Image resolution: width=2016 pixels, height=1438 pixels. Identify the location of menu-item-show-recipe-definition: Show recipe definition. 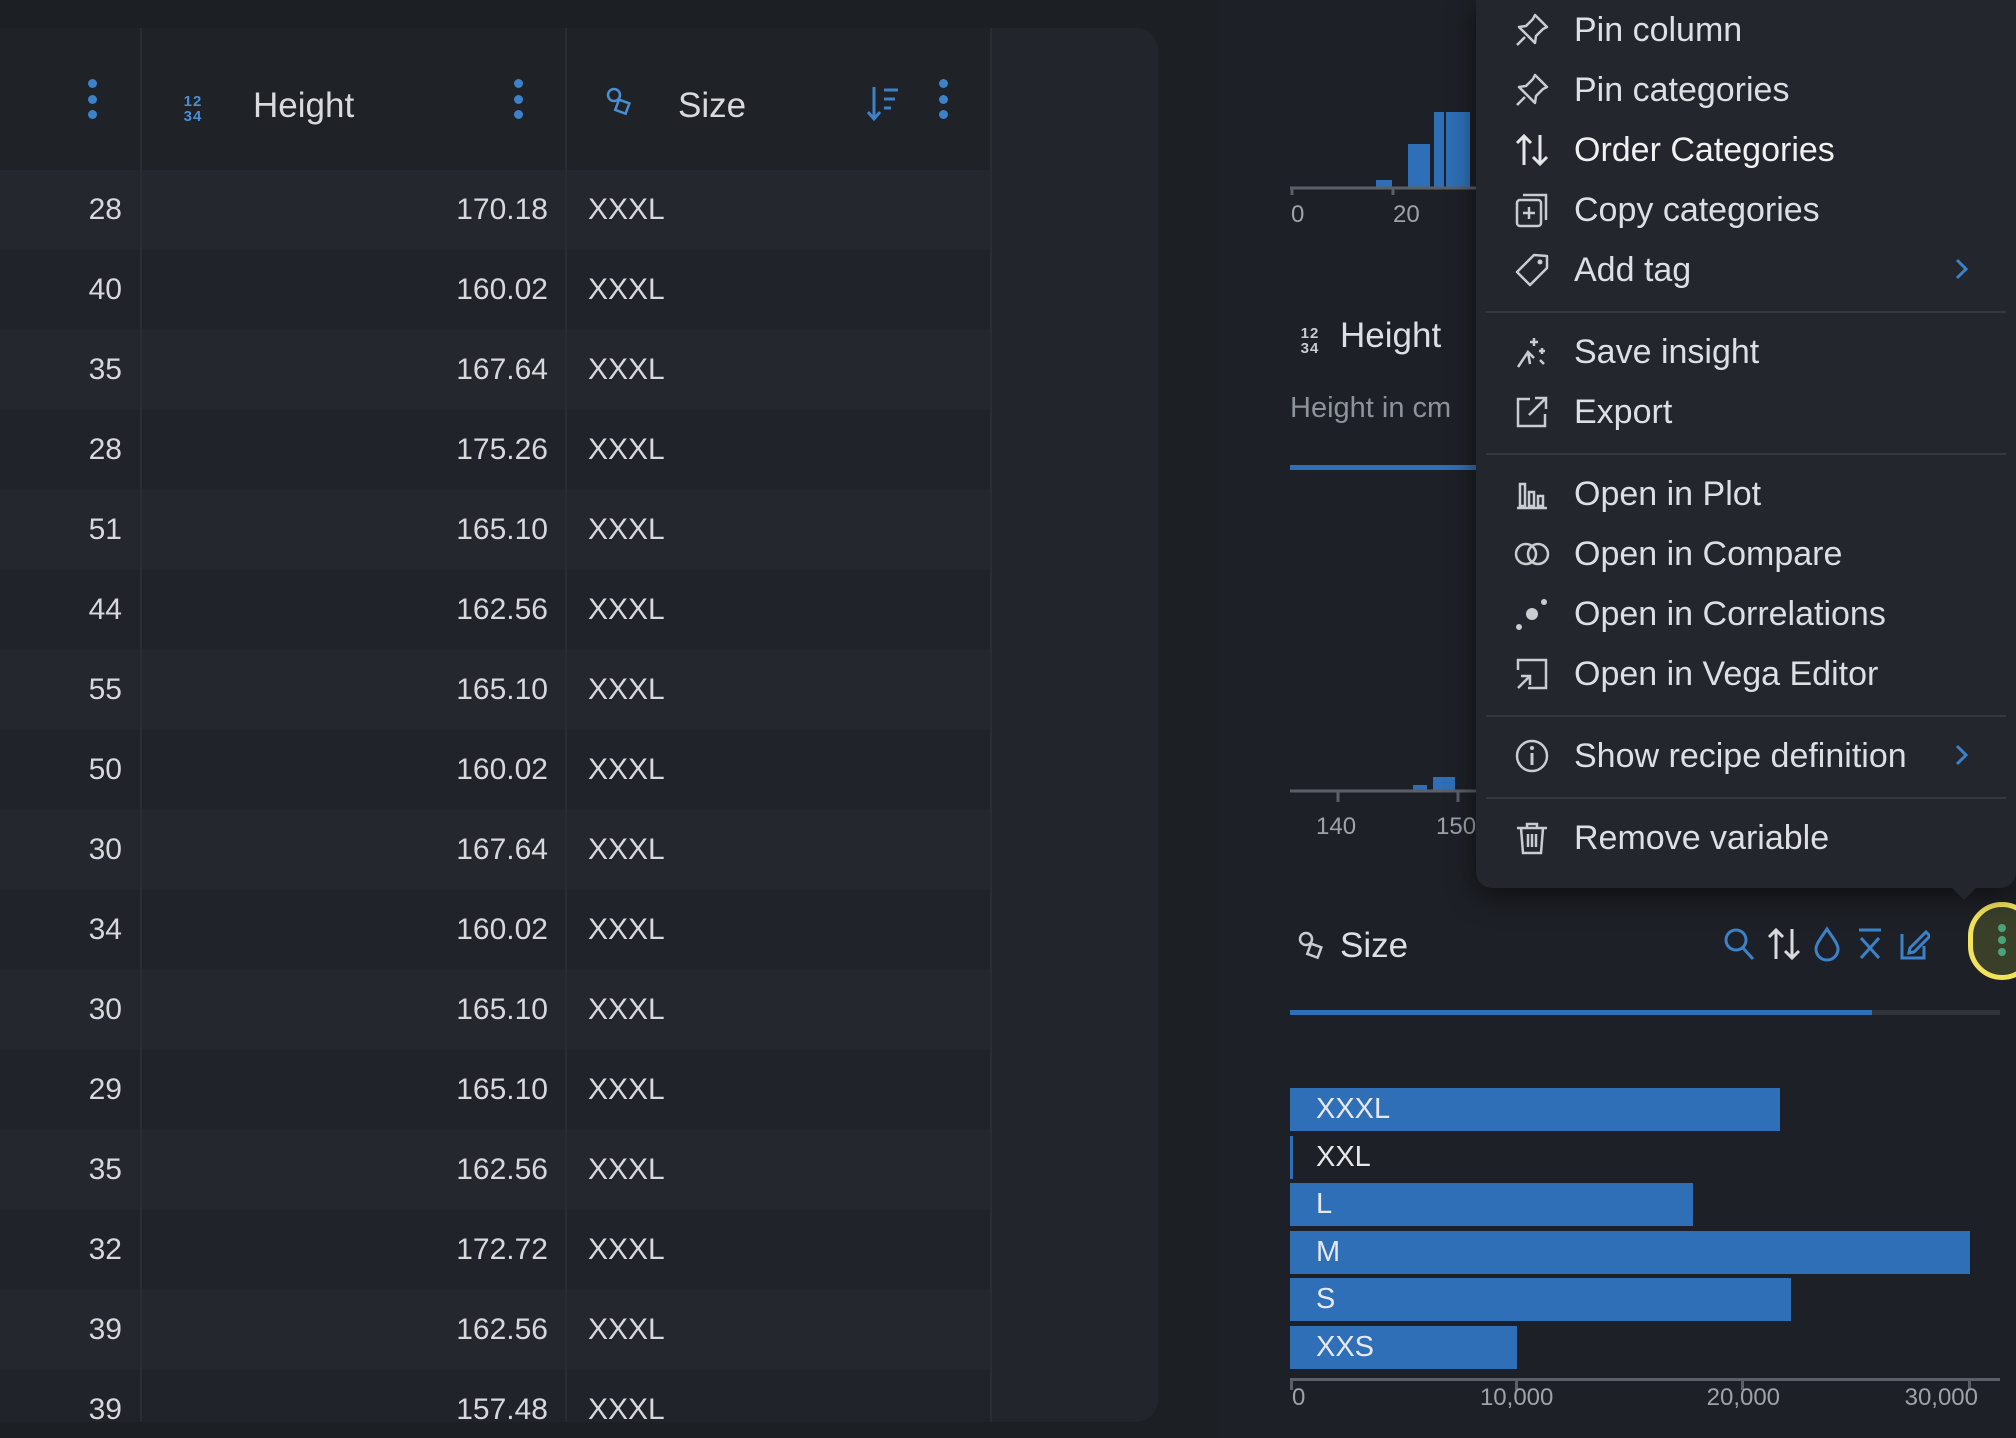
(1746, 756).